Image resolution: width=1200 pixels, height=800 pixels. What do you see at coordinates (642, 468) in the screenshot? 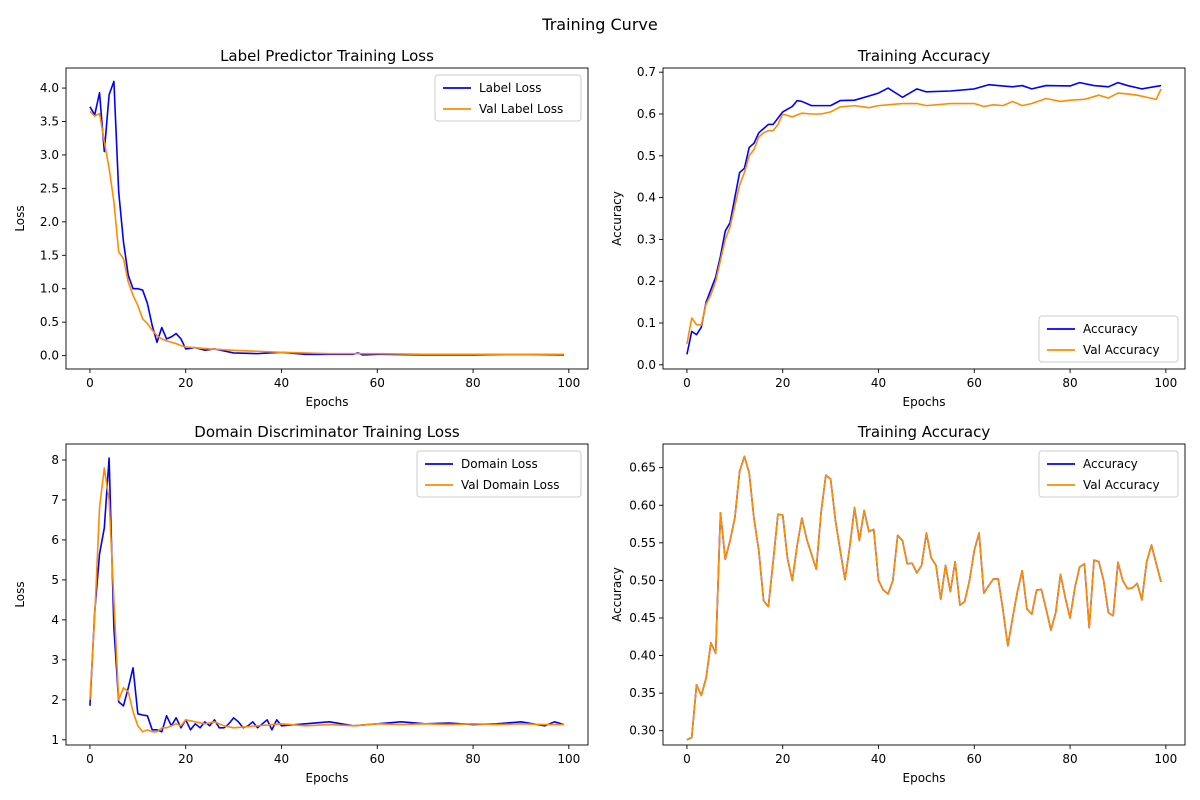
I see `y-tick-label: 0.65` at bounding box center [642, 468].